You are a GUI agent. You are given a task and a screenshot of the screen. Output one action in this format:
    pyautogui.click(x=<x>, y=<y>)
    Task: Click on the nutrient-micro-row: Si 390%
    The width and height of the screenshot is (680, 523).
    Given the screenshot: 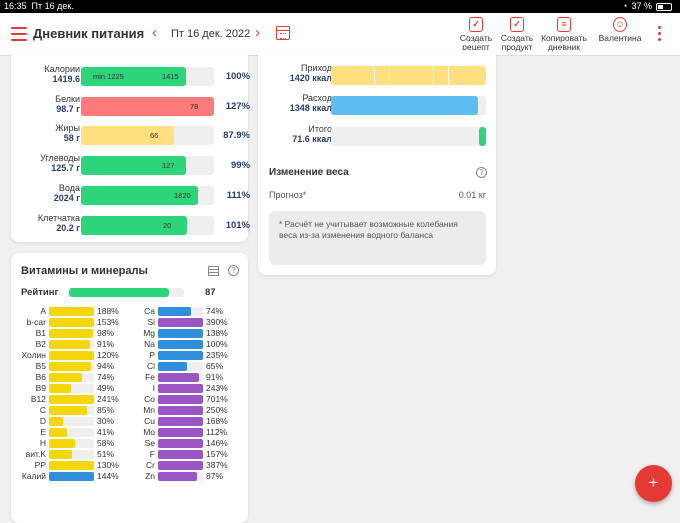 What is the action you would take?
    pyautogui.click(x=184, y=322)
    